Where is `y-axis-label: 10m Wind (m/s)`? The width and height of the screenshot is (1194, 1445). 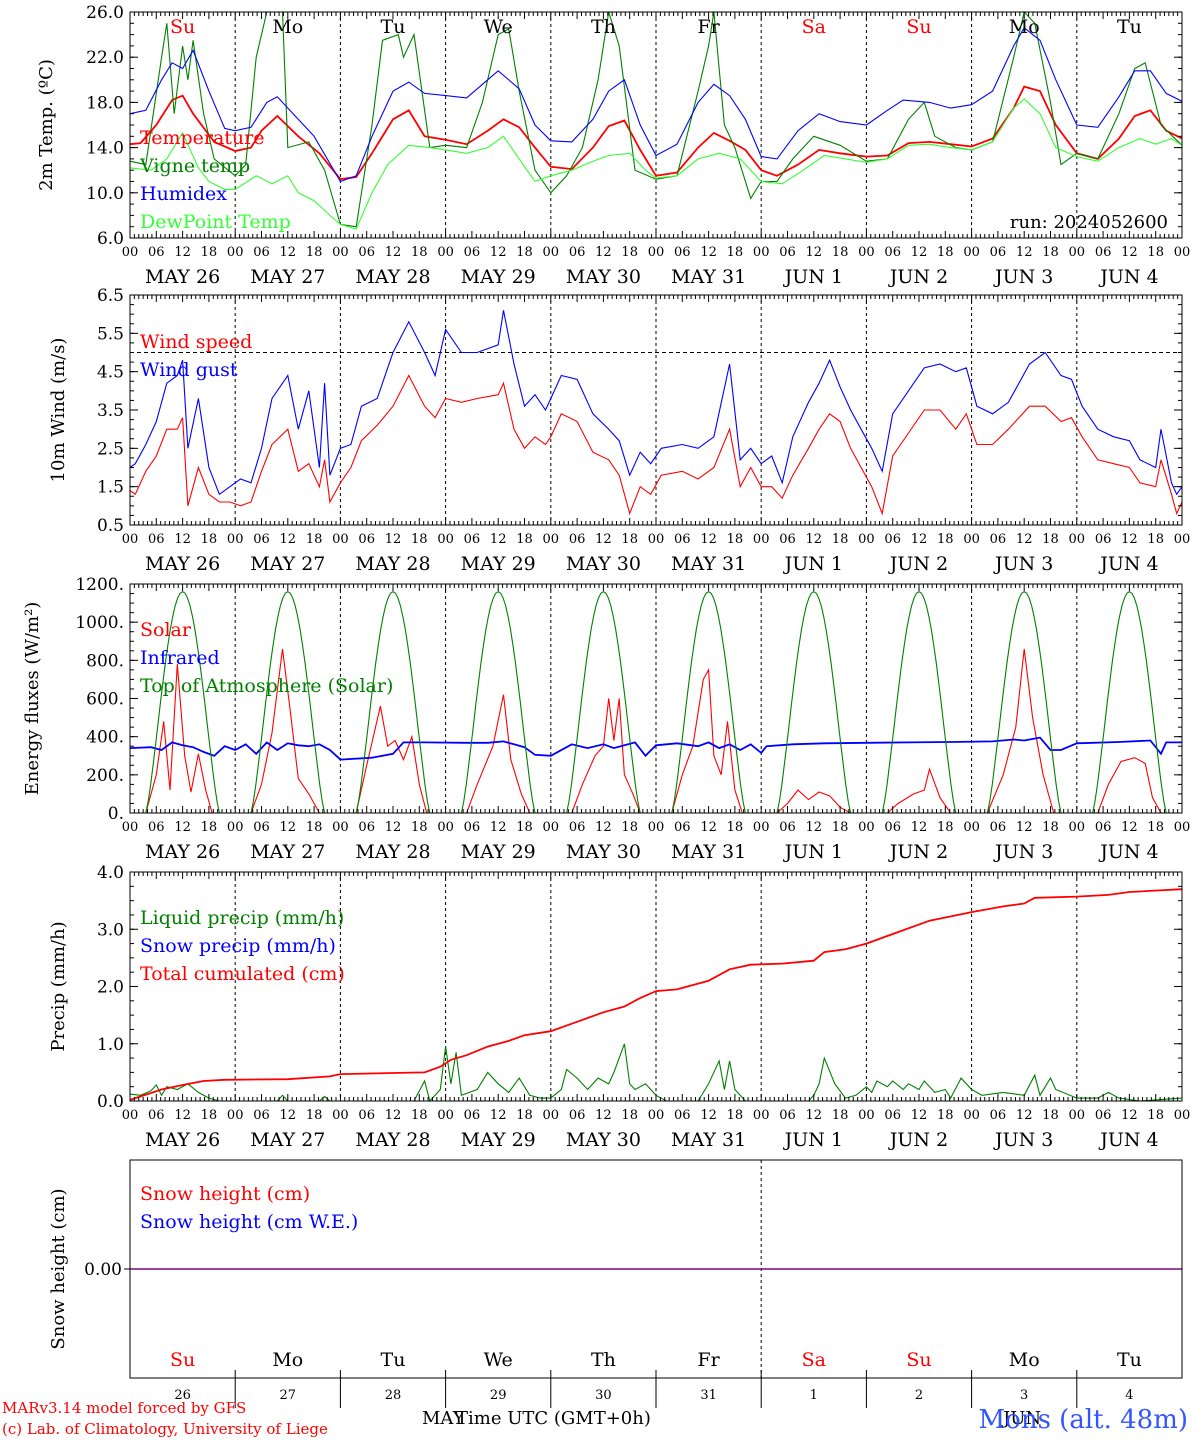 y-axis-label: 10m Wind (m/s) is located at coordinates (58, 410).